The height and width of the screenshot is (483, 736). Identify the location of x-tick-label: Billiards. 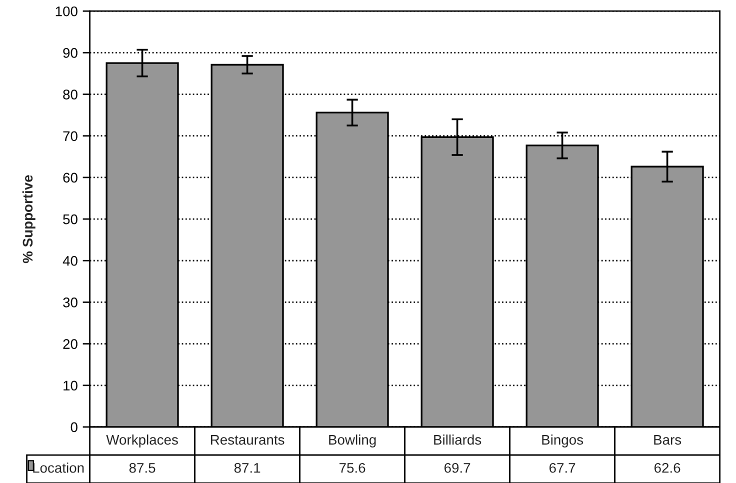
(458, 439).